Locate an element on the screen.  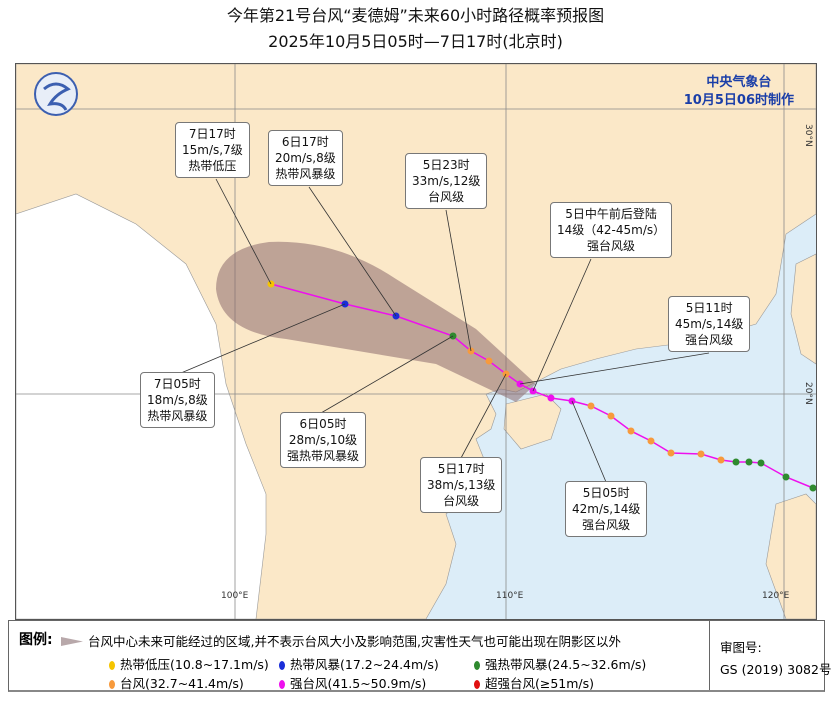
legend-item: 台风(32.7~41.4m/s) is located at coordinates (176, 682).